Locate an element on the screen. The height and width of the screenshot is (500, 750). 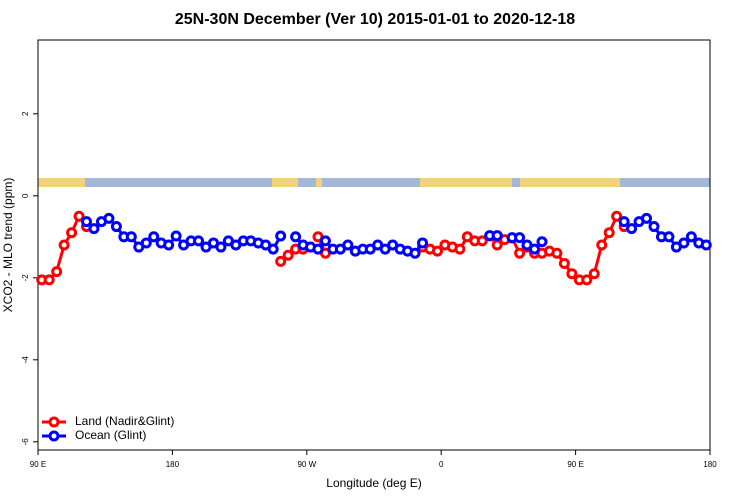
x-tick-label: 90 W is located at coordinates (306, 464).